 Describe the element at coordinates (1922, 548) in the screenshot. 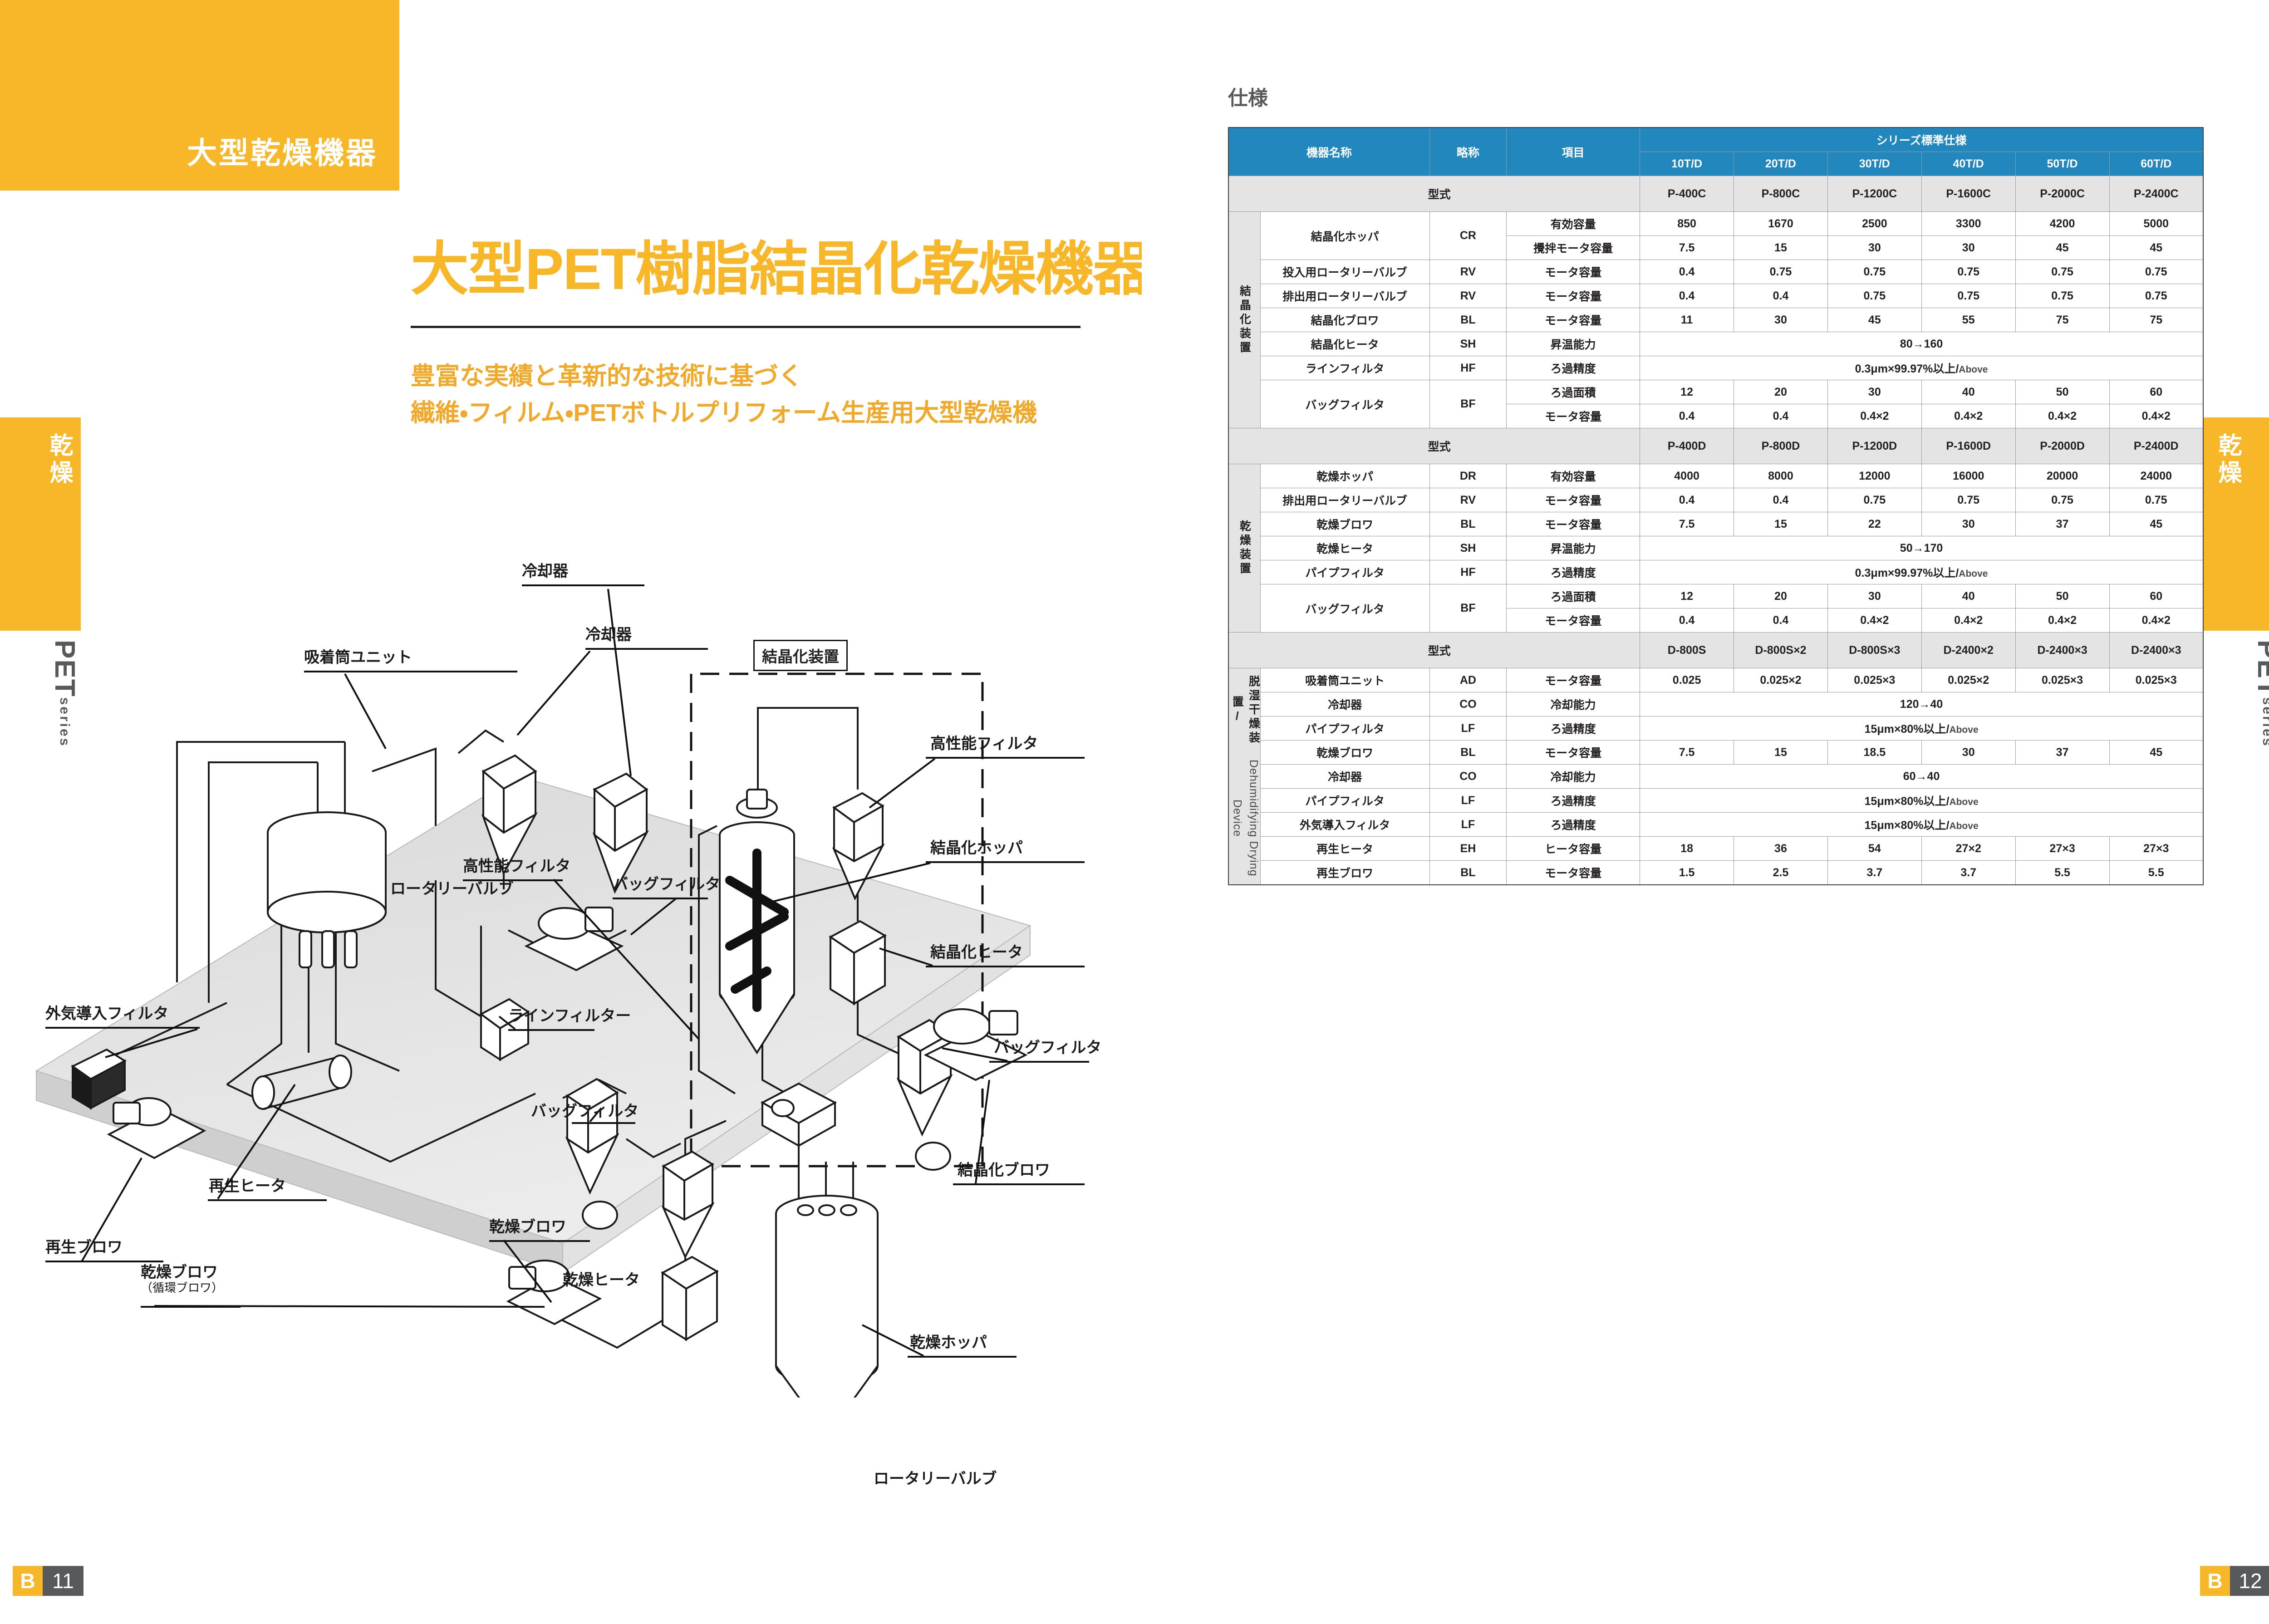

I see `spec-span-value: 50→170` at that location.